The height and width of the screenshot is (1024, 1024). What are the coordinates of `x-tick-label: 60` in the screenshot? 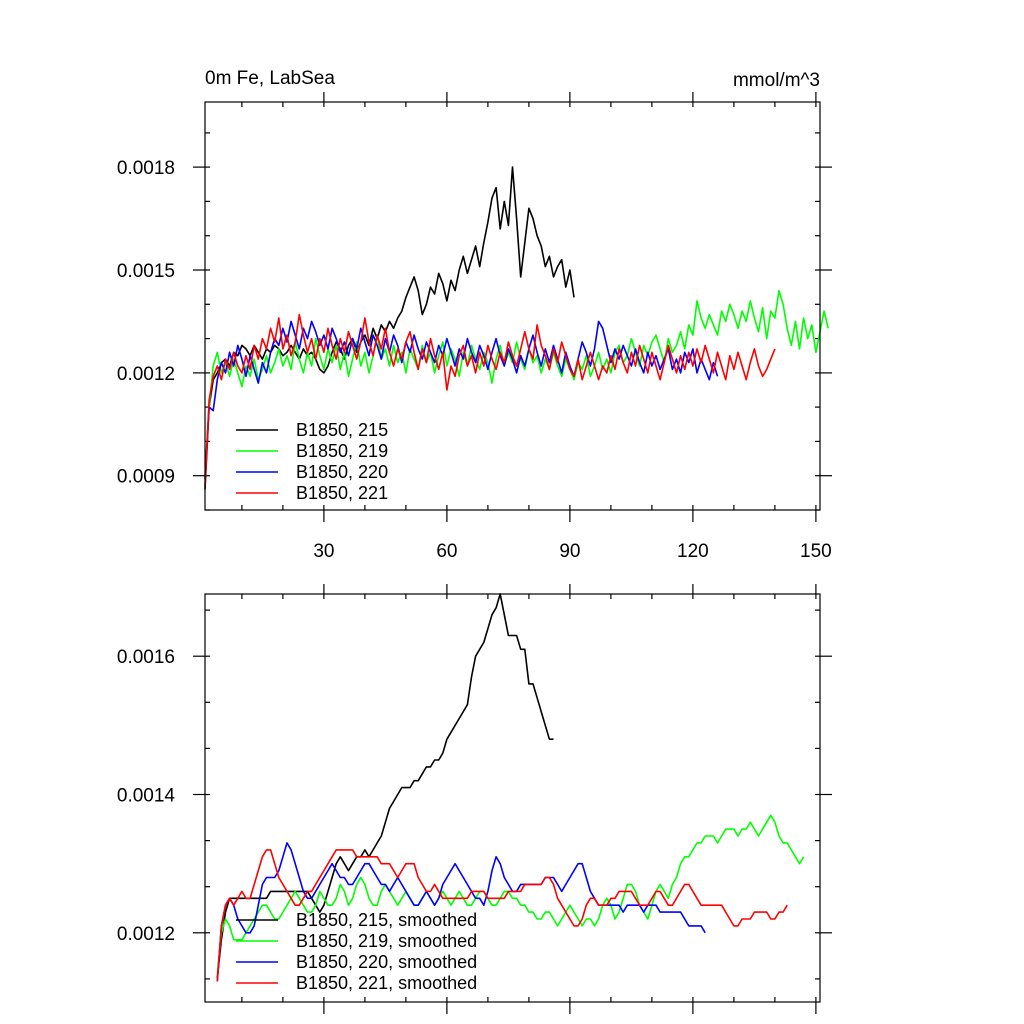 It's located at (446, 551).